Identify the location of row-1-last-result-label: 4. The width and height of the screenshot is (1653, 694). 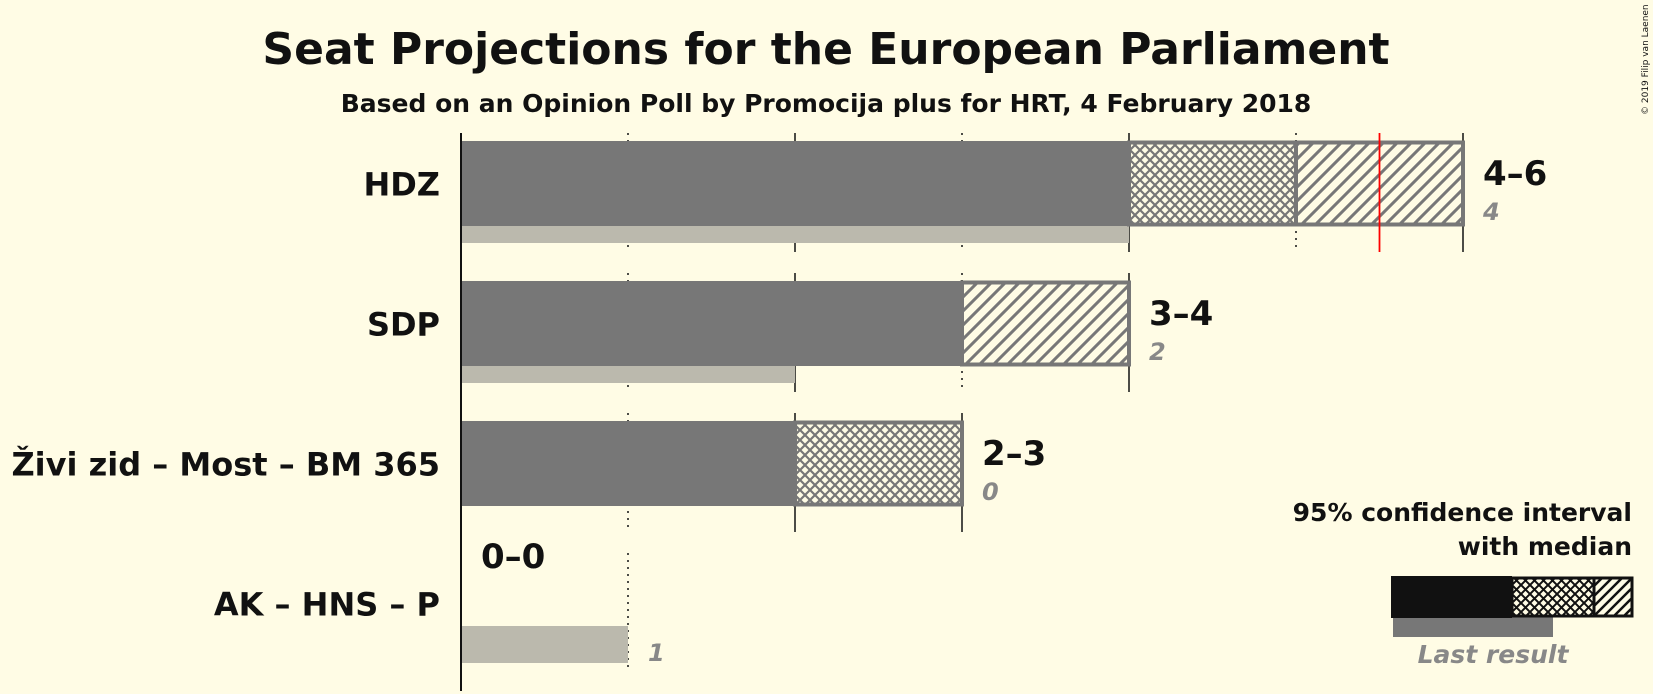
(1491, 212).